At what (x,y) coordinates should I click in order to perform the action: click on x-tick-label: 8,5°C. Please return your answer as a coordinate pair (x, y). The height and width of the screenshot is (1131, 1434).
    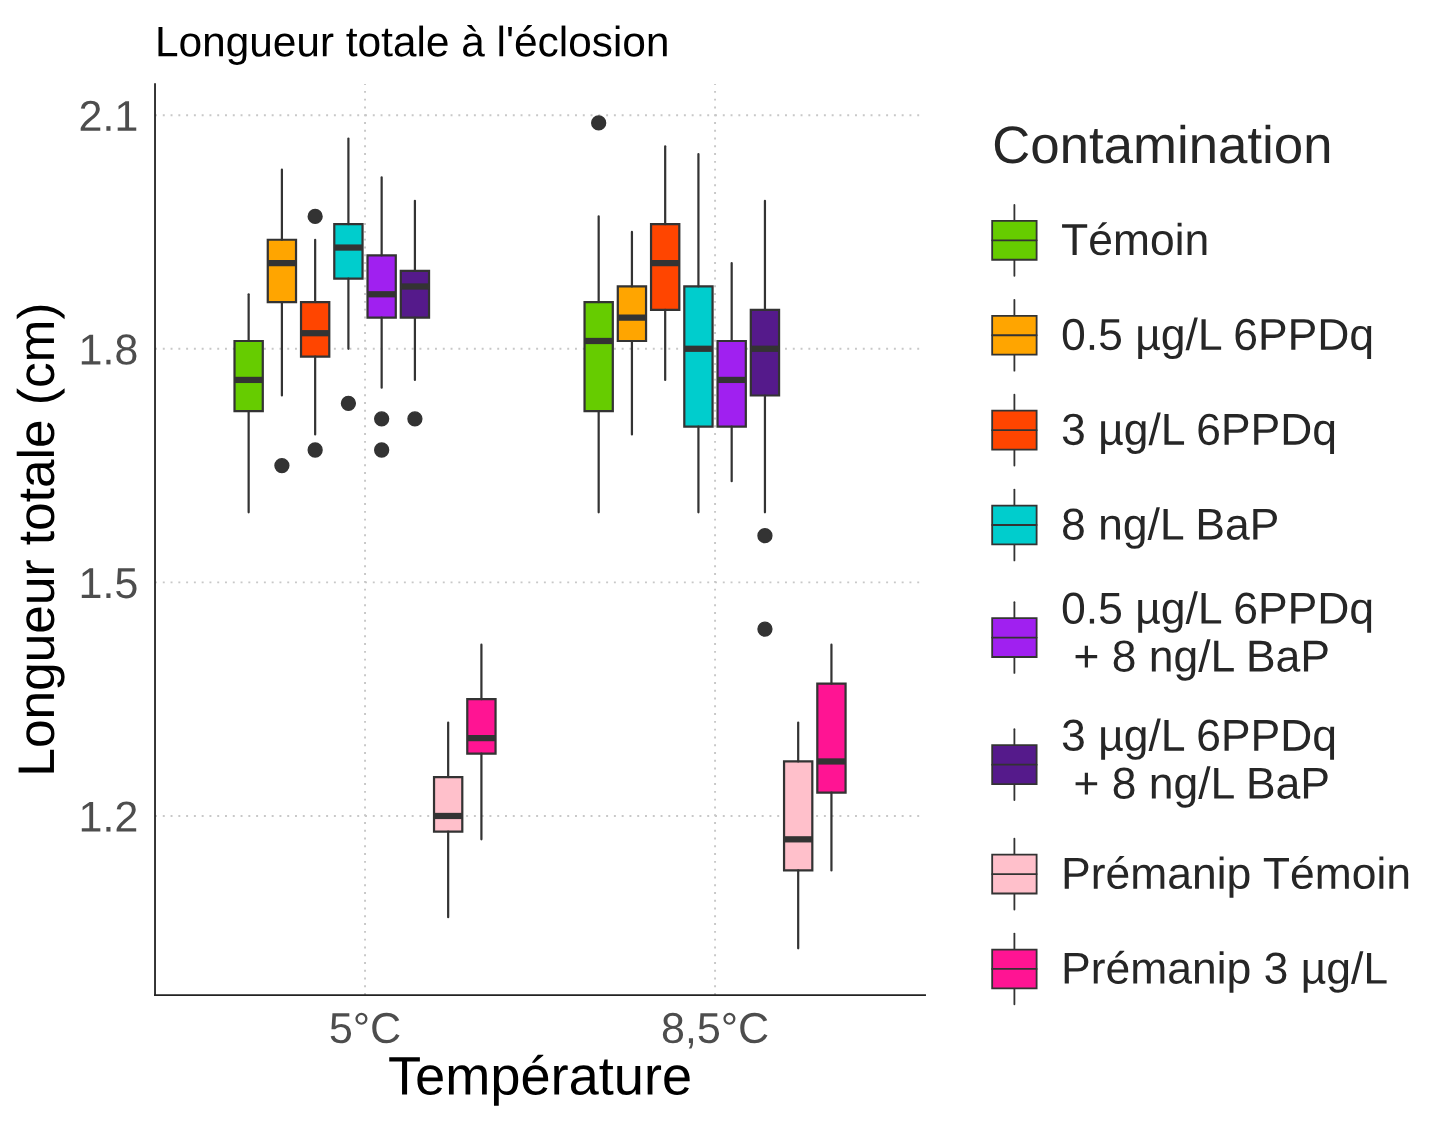
    Looking at the image, I should click on (715, 1030).